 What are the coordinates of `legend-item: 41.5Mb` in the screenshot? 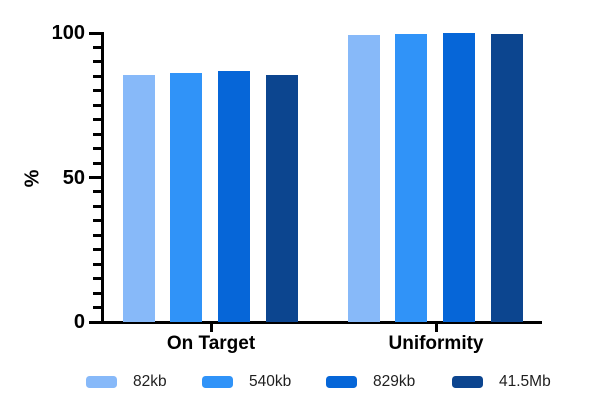 It's located at (501, 382).